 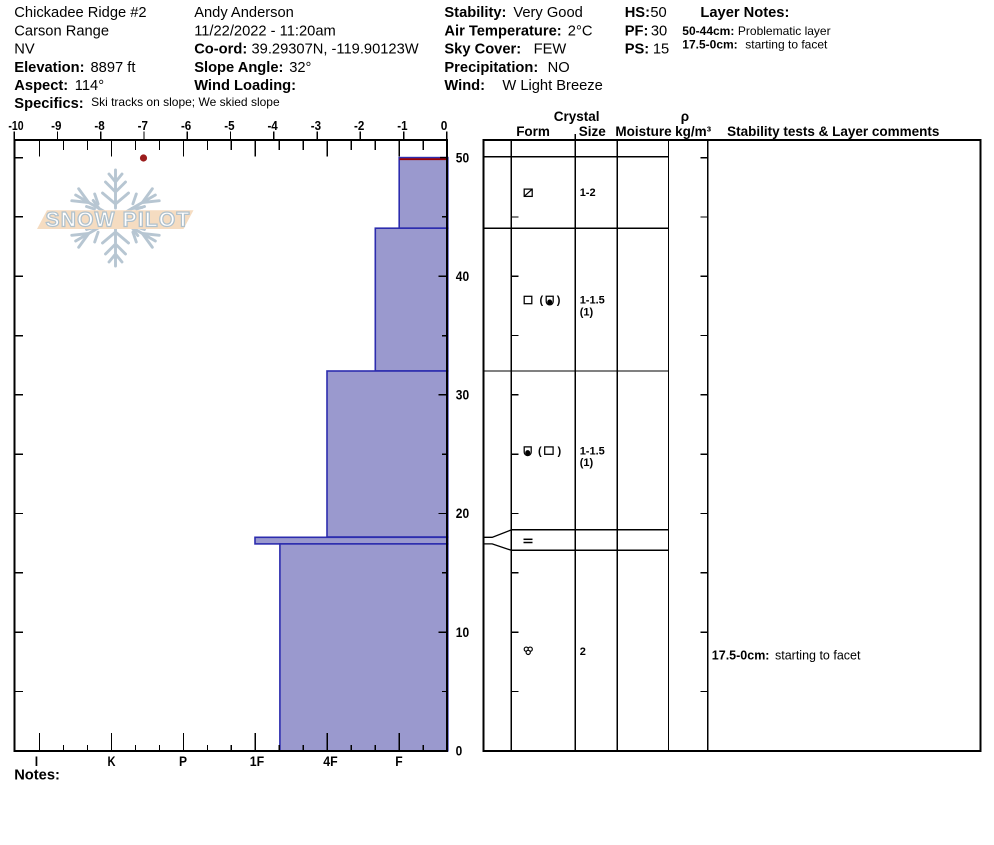 I want to click on svg-text: FEW, so click(x=550, y=50).